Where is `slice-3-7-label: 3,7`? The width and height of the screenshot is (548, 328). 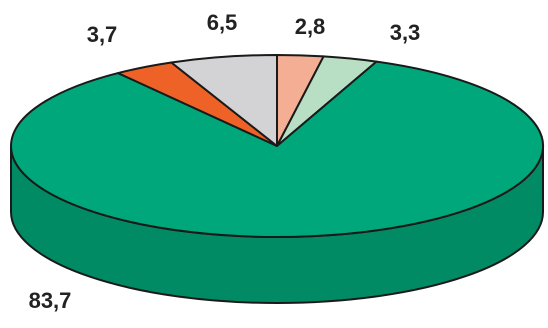 slice-3-7-label: 3,7 is located at coordinates (102, 34).